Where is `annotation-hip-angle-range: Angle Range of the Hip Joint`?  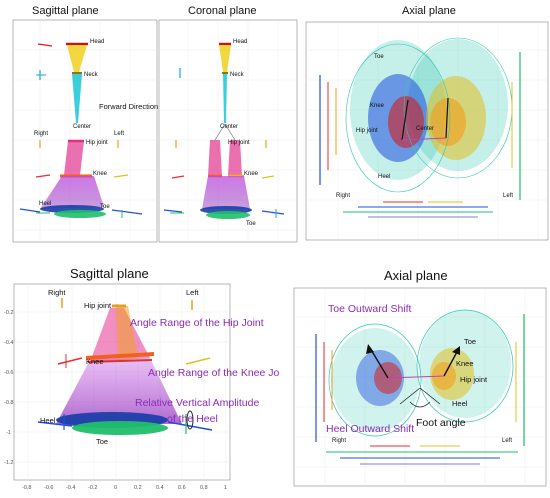
annotation-hip-angle-range: Angle Range of the Hip Joint is located at coordinates (197, 323).